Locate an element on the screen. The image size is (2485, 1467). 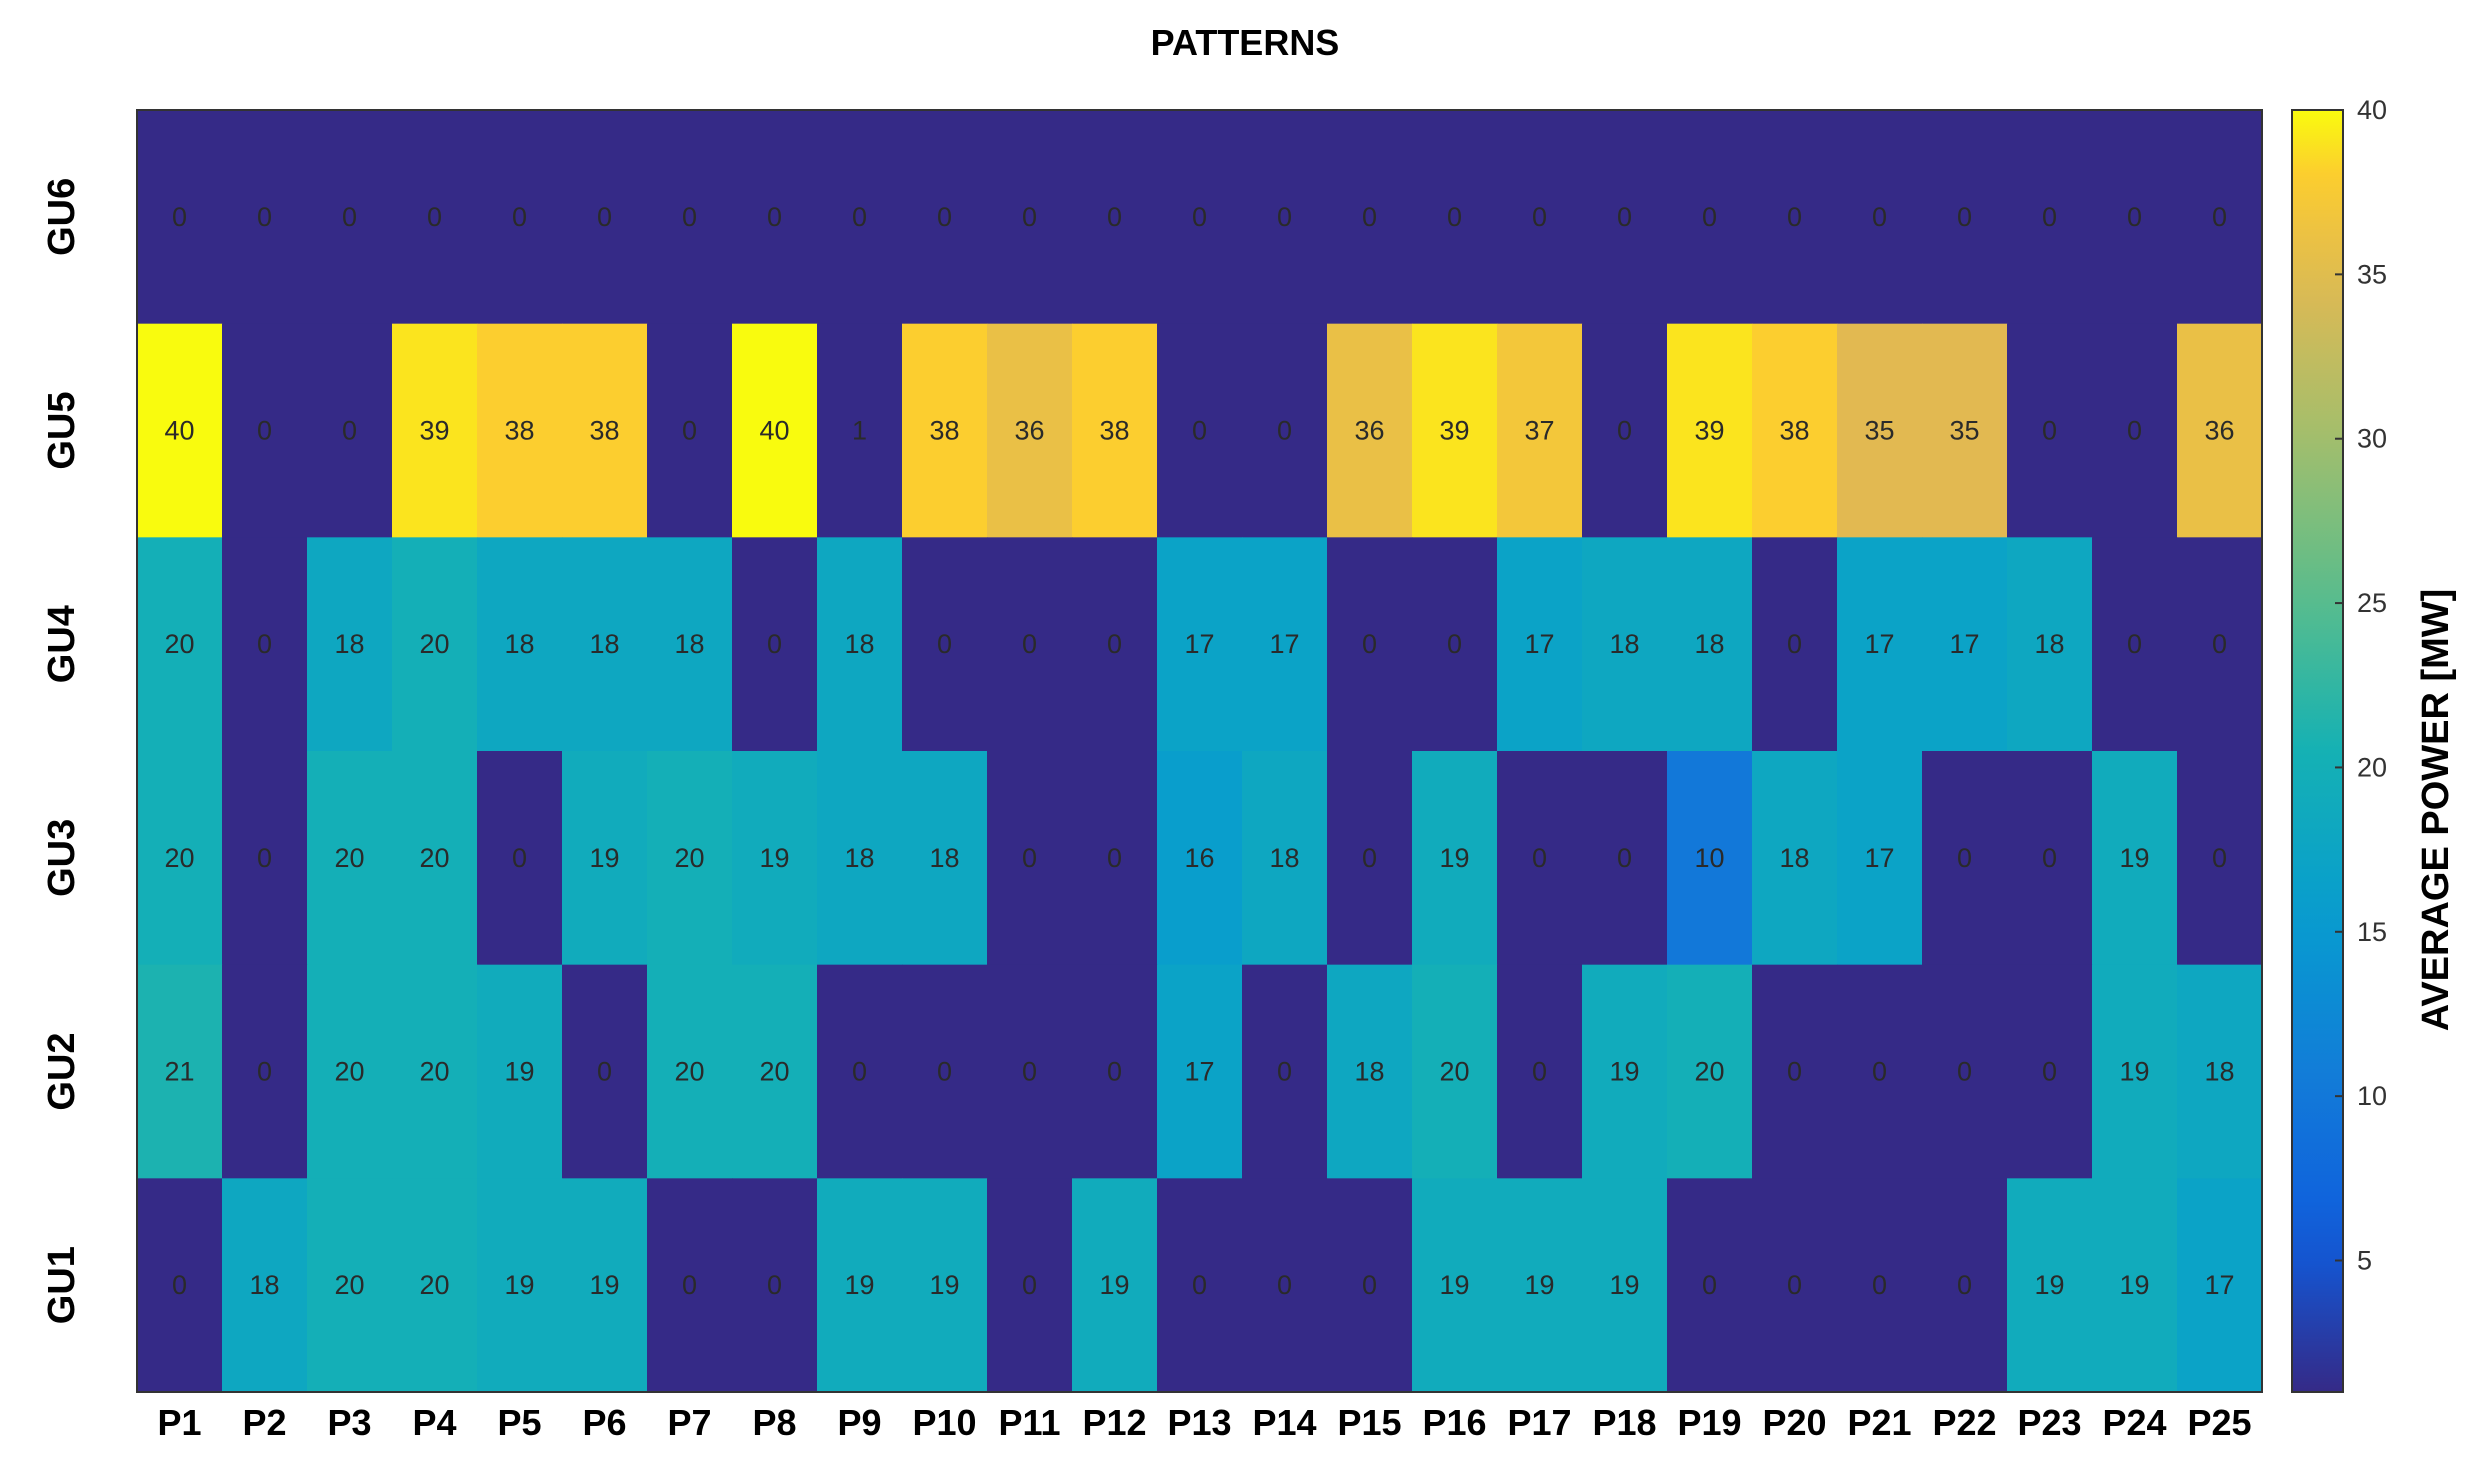
colorbar-tick-label: 5 is located at coordinates (2364, 1261).